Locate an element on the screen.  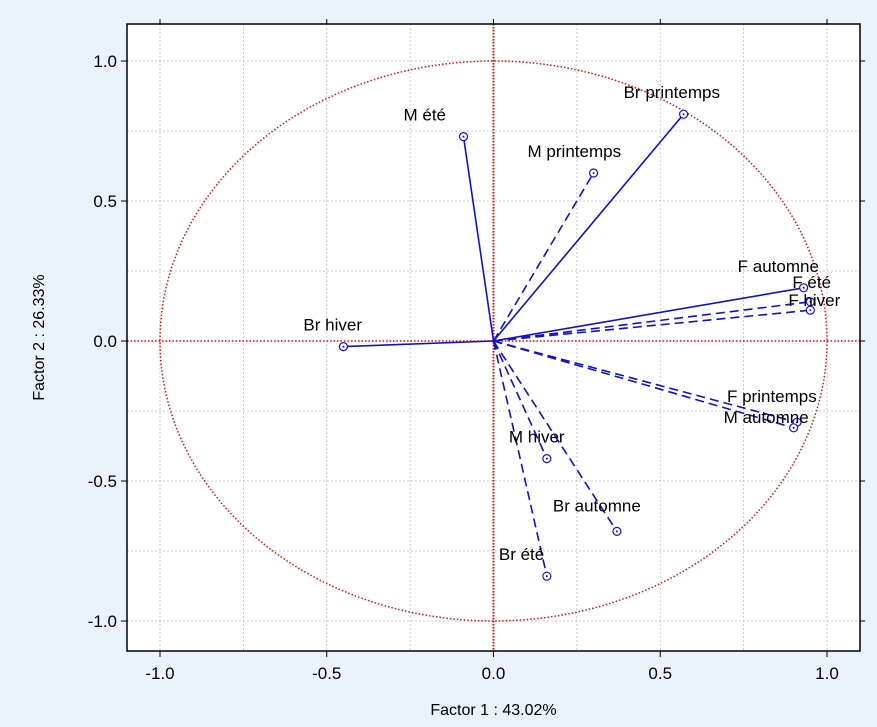
point-label: F hiver is located at coordinates (814, 300).